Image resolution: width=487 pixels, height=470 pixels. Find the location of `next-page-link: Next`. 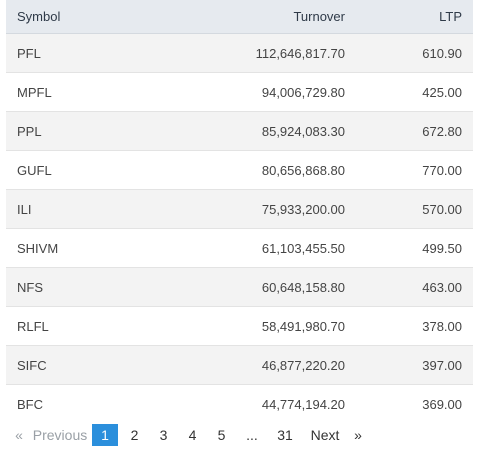

next-page-link: Next is located at coordinates (325, 435).